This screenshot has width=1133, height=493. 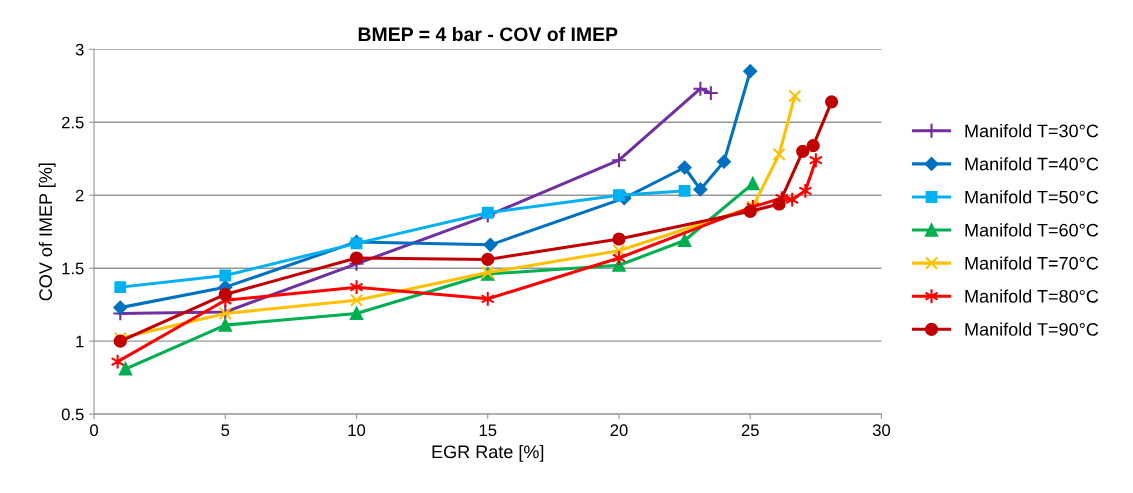 What do you see at coordinates (94, 430) in the screenshot?
I see `x-tick-label: 0` at bounding box center [94, 430].